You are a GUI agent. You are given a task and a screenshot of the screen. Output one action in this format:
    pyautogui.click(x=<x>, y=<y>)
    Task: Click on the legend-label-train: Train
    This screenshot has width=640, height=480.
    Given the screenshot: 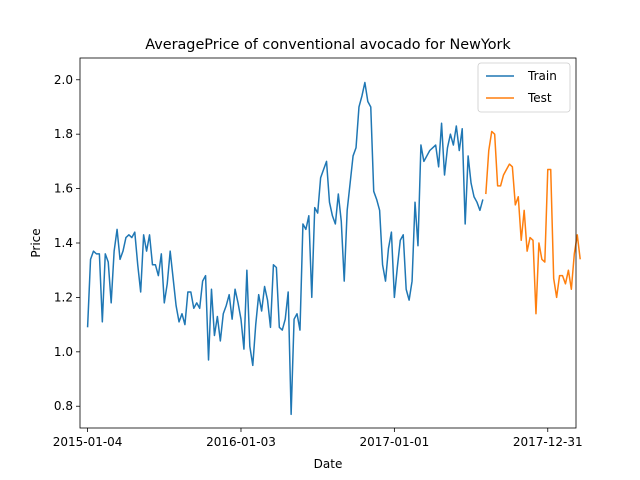 What is the action you would take?
    pyautogui.click(x=542, y=76)
    